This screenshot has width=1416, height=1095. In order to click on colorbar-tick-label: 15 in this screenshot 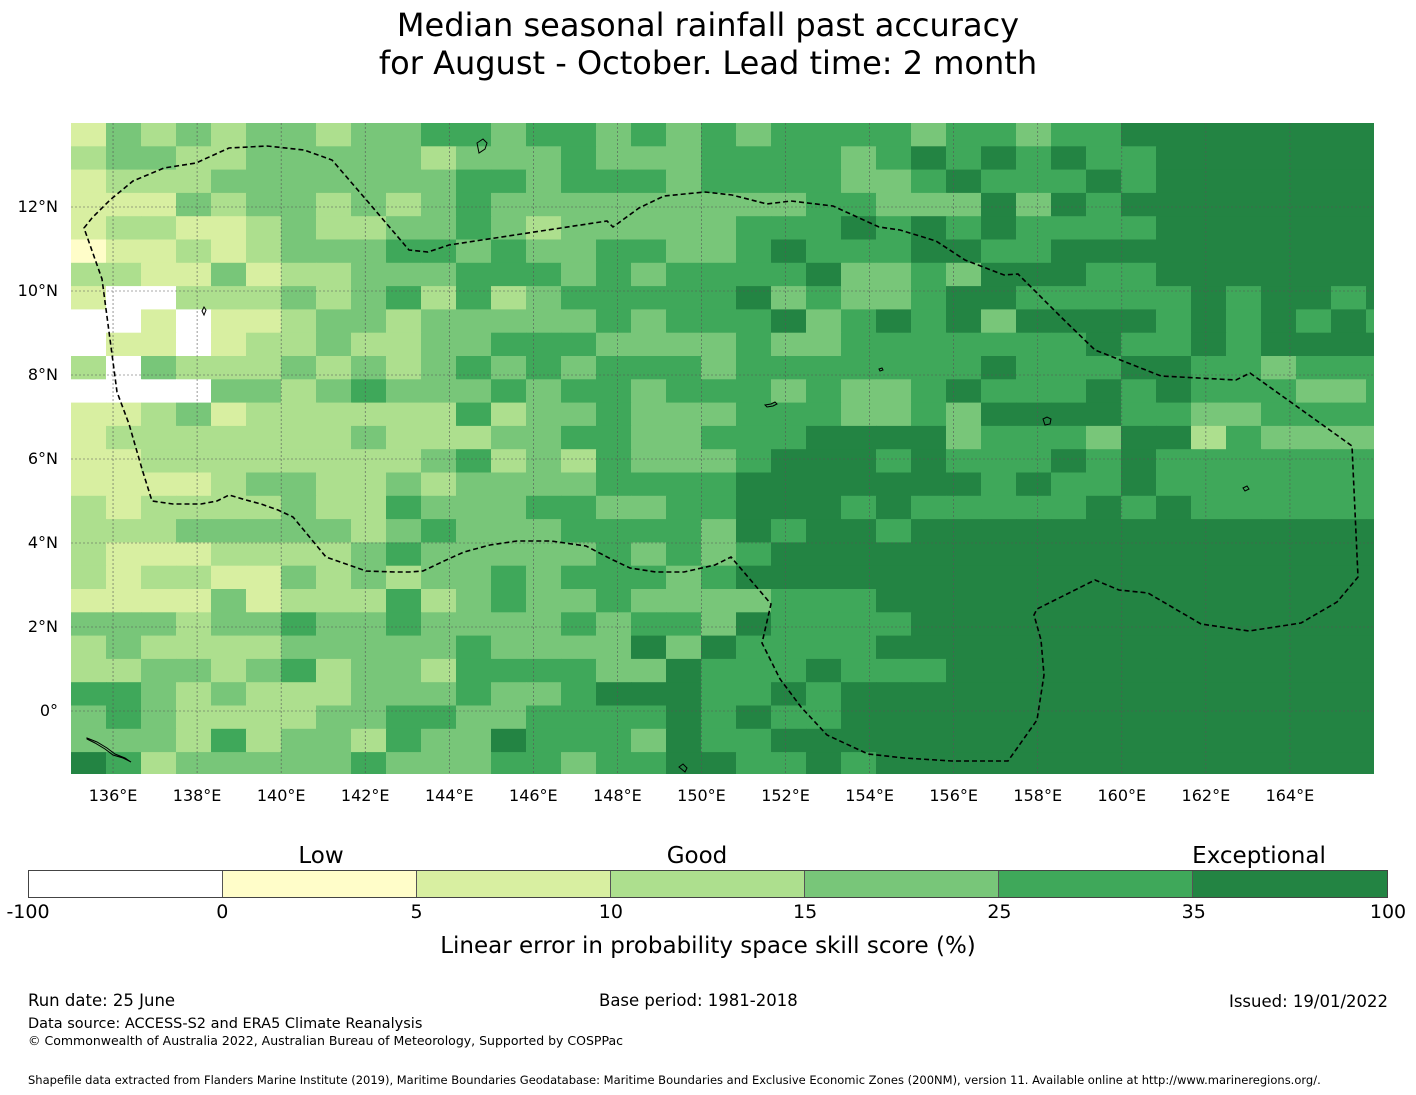, I will do `click(805, 912)`.